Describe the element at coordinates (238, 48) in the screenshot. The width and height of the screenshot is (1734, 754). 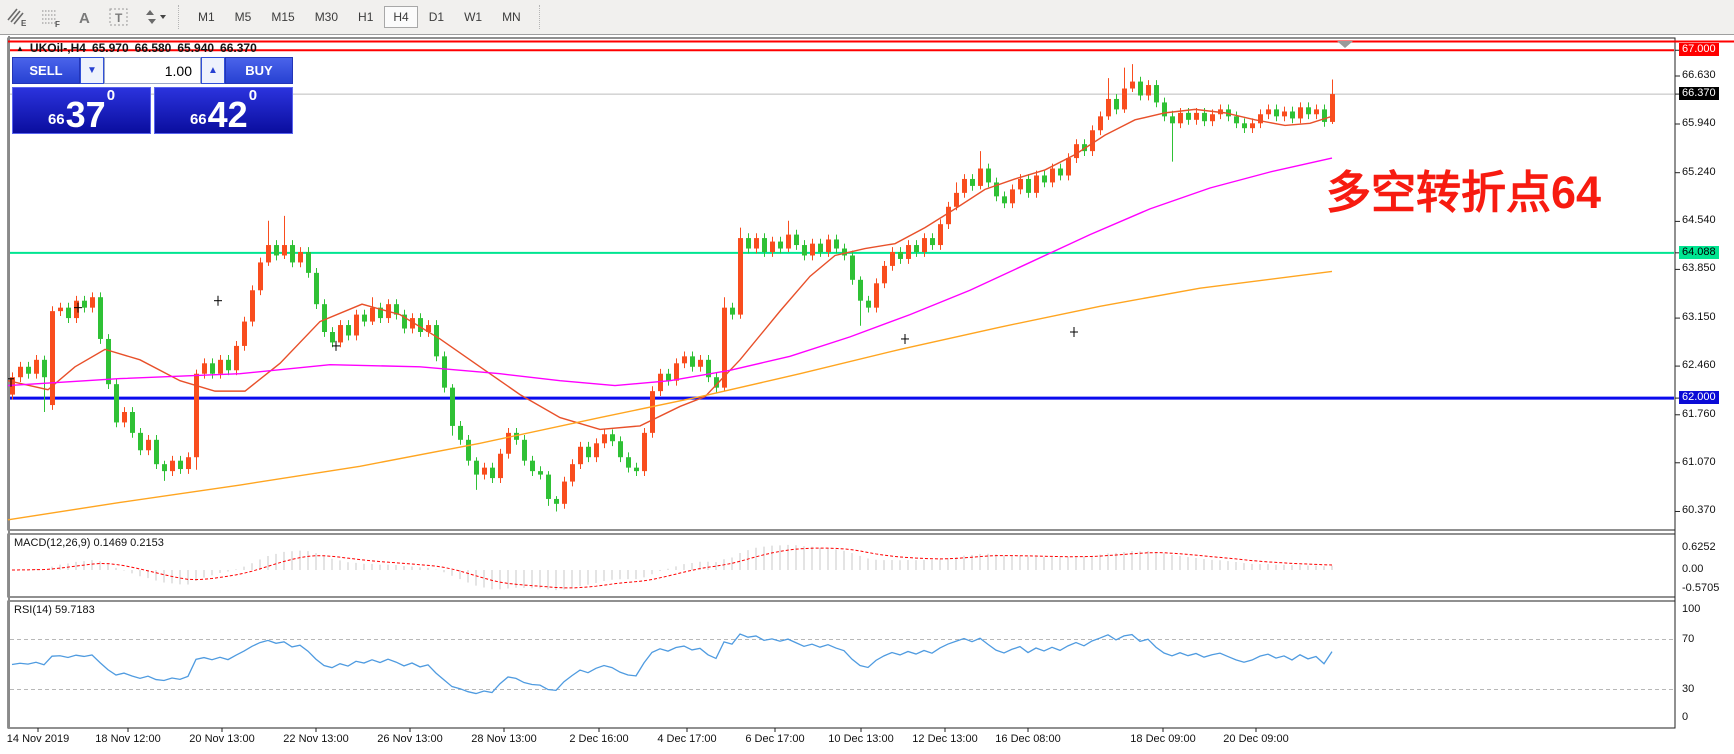
I see `ohlc-close: 66.370` at that location.